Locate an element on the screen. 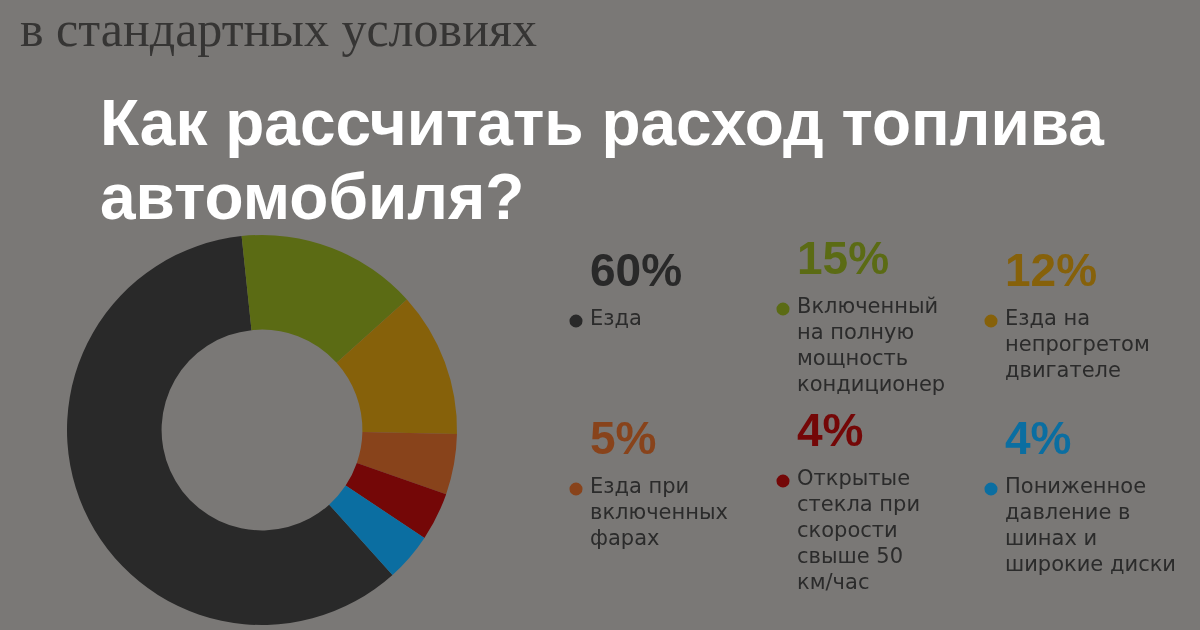  legend-label: Езда is located at coordinates (616, 318).